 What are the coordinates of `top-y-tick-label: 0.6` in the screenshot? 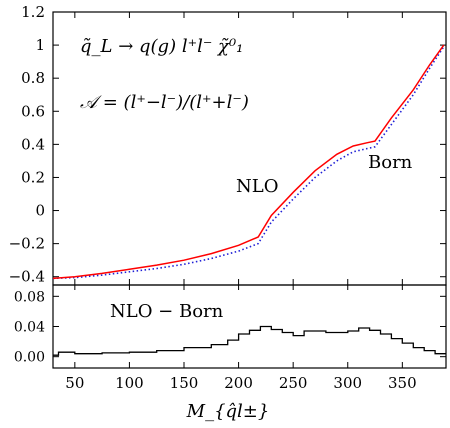 It's located at (33, 111).